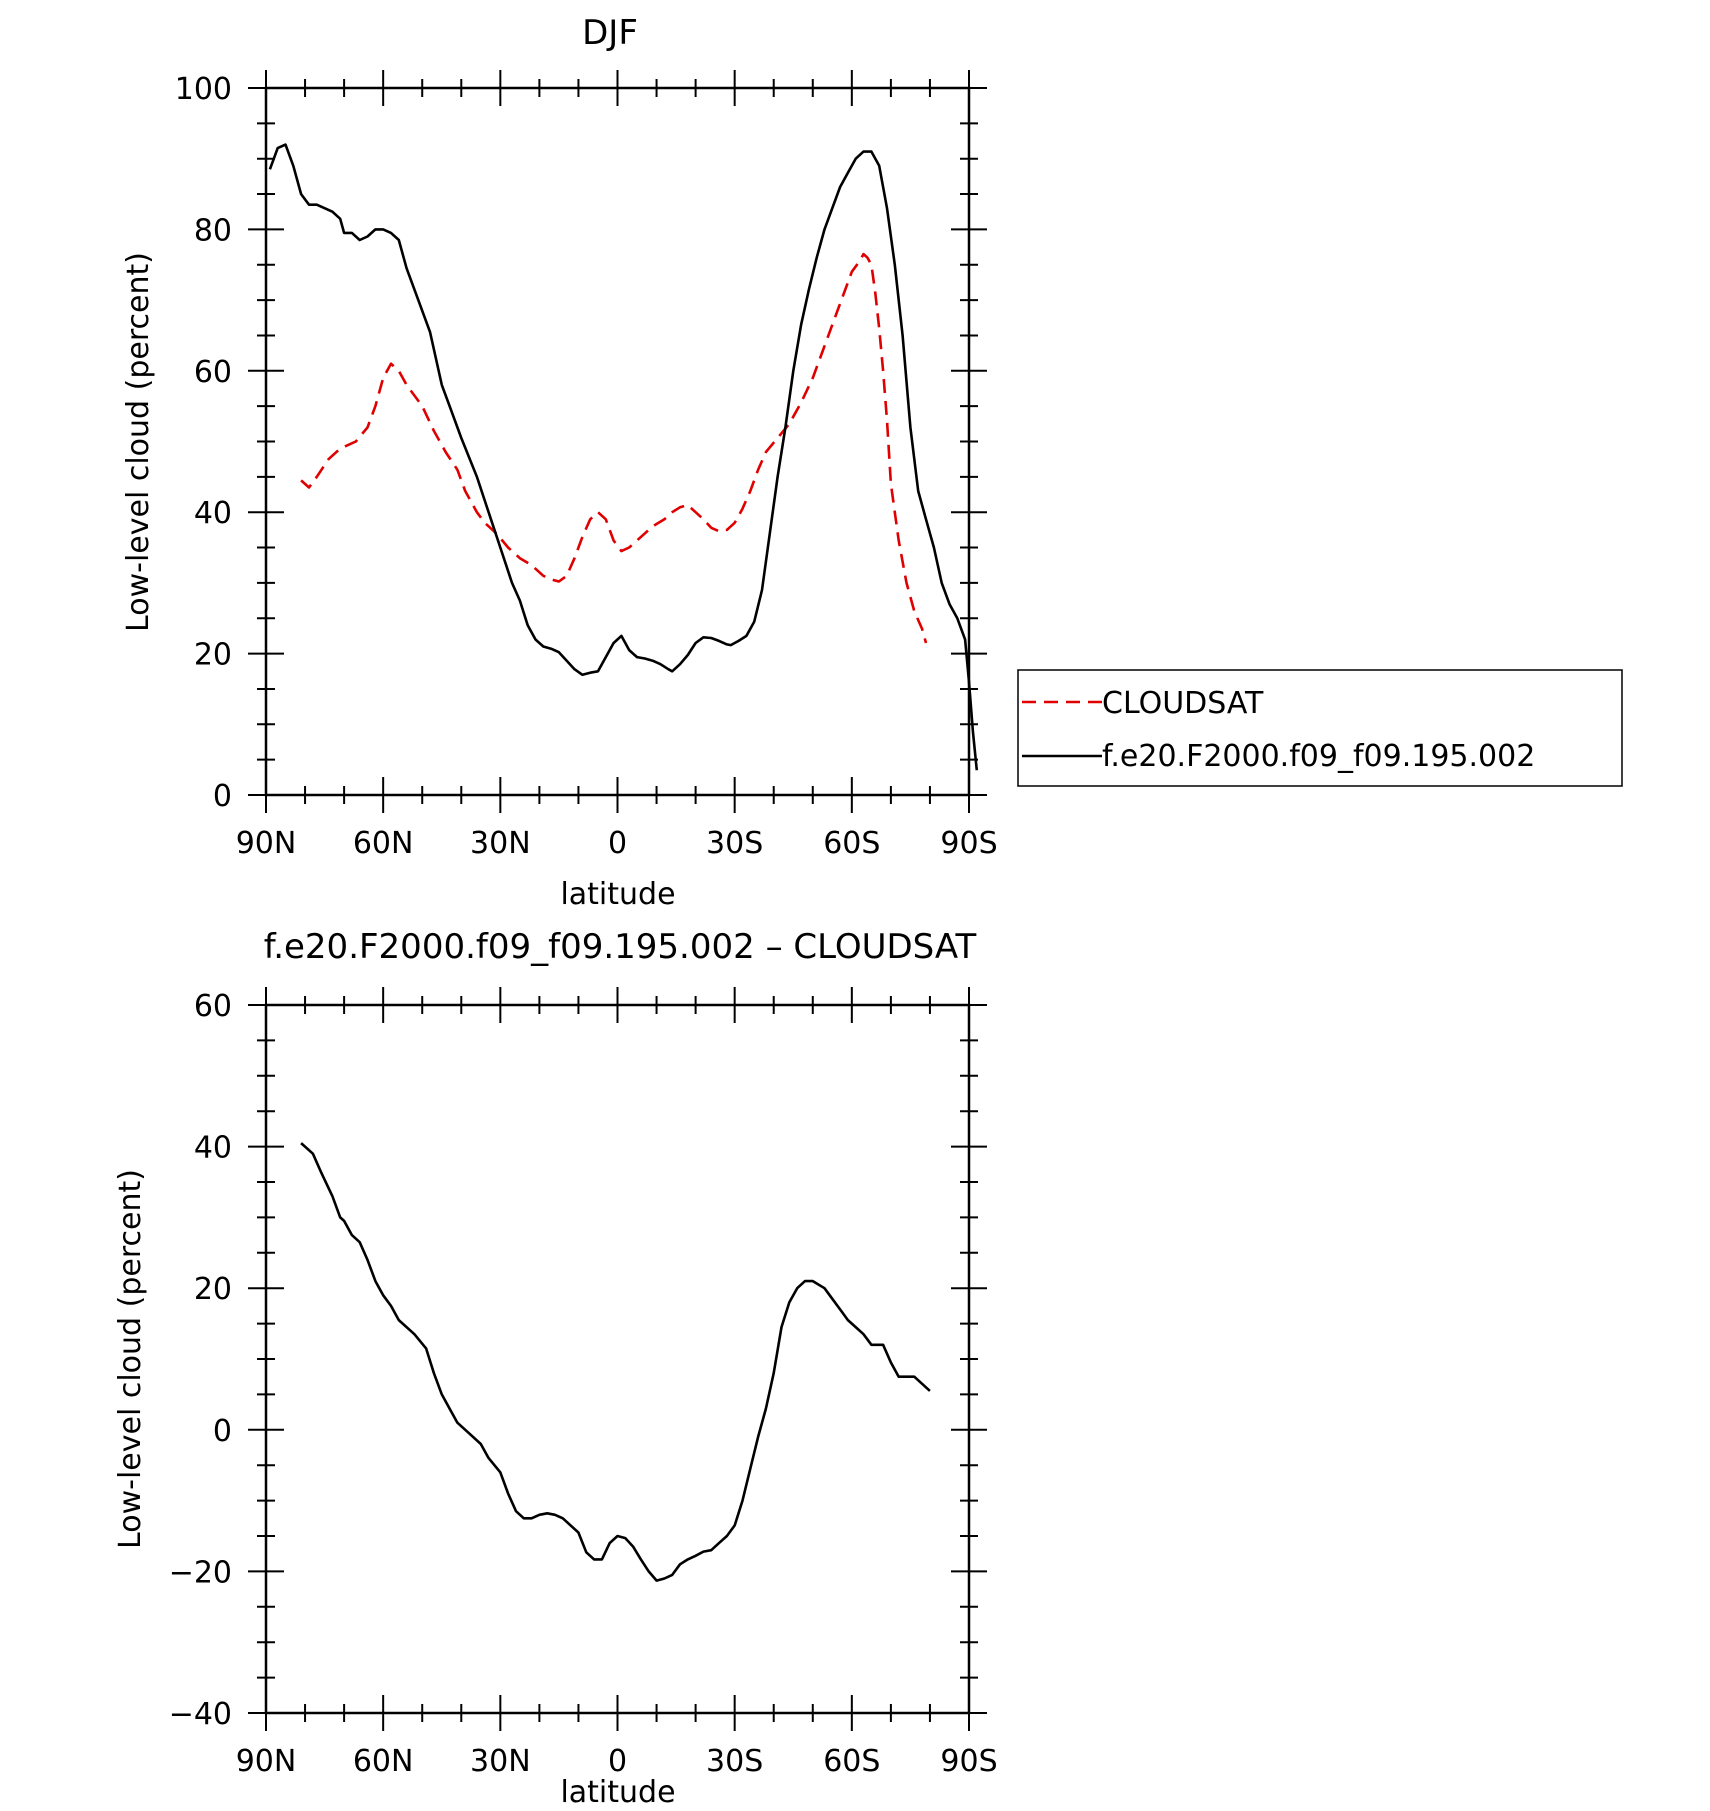  Describe the element at coordinates (1318, 756) in the screenshot. I see `legend-label-model: f.e20.F2000.f09_f09.195.002` at that location.